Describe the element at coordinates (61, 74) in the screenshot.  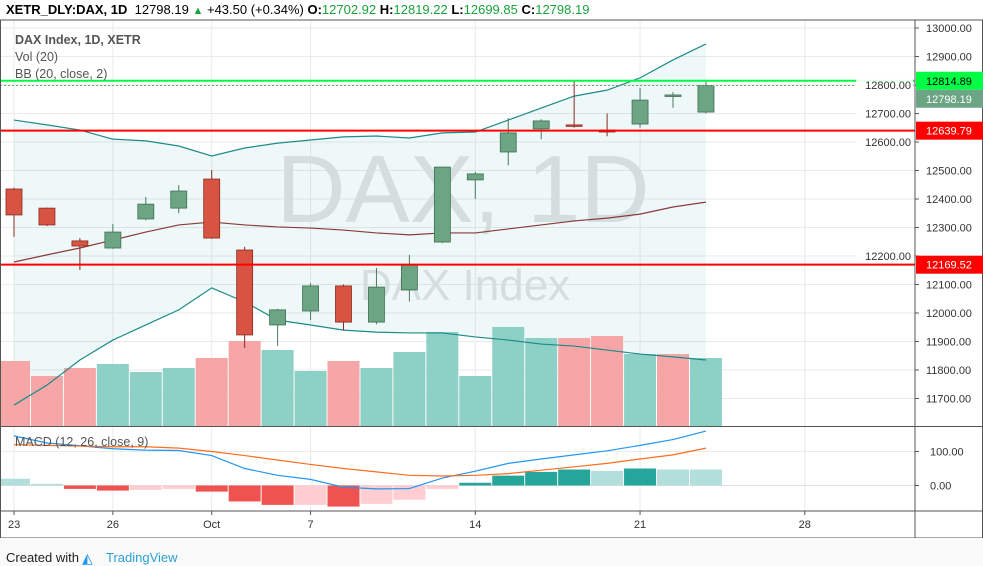
I see `legend-bollinger: BB (20, close, 2)` at that location.